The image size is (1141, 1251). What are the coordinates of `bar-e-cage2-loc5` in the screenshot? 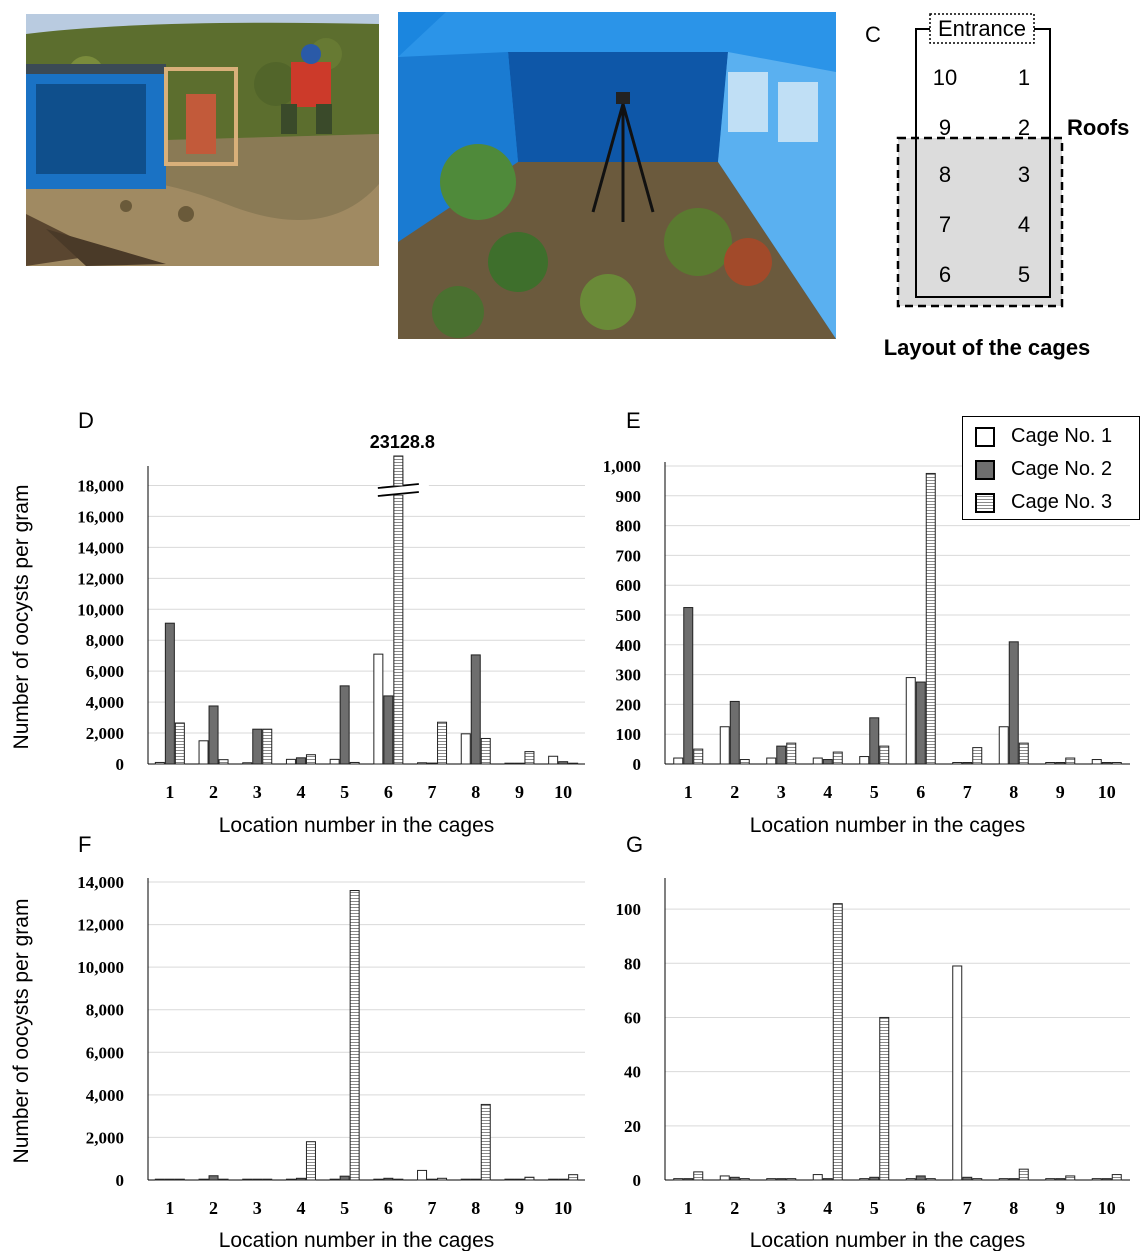 It's located at (874, 741).